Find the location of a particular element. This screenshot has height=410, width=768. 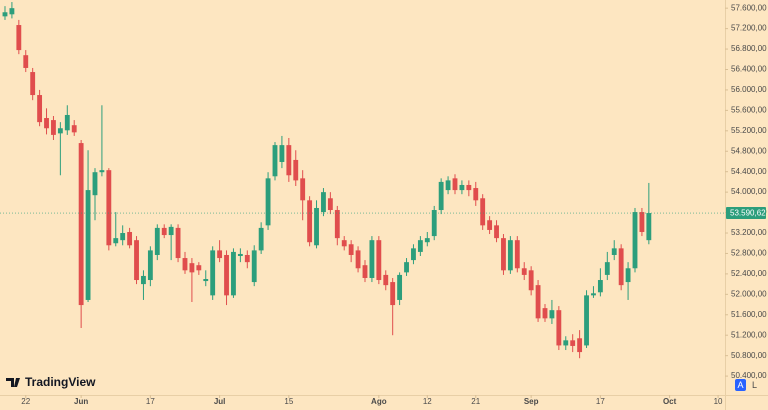

y-tick-label: 51.600,00 is located at coordinates (749, 314).